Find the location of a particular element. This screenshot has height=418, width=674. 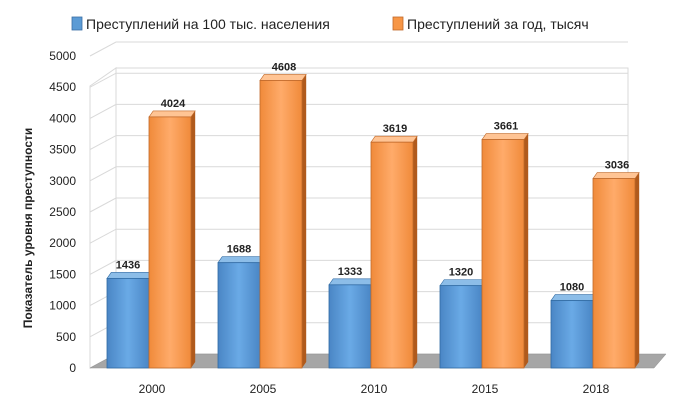

y-tick-label: 0 is located at coordinates (72, 368).